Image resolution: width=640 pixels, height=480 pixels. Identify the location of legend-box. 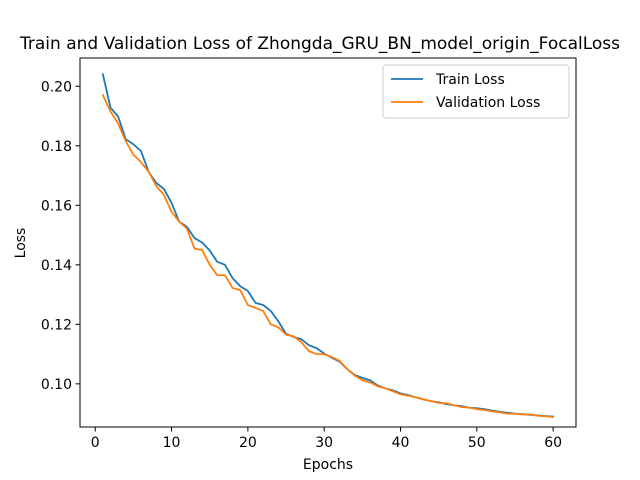
(476, 91).